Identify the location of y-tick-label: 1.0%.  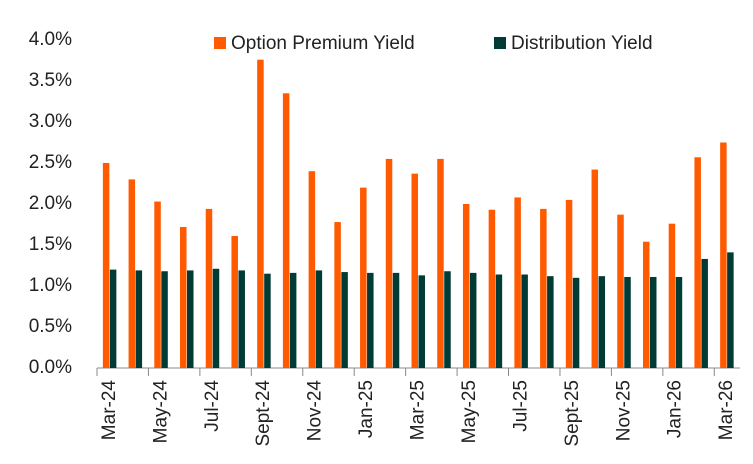
(50, 285).